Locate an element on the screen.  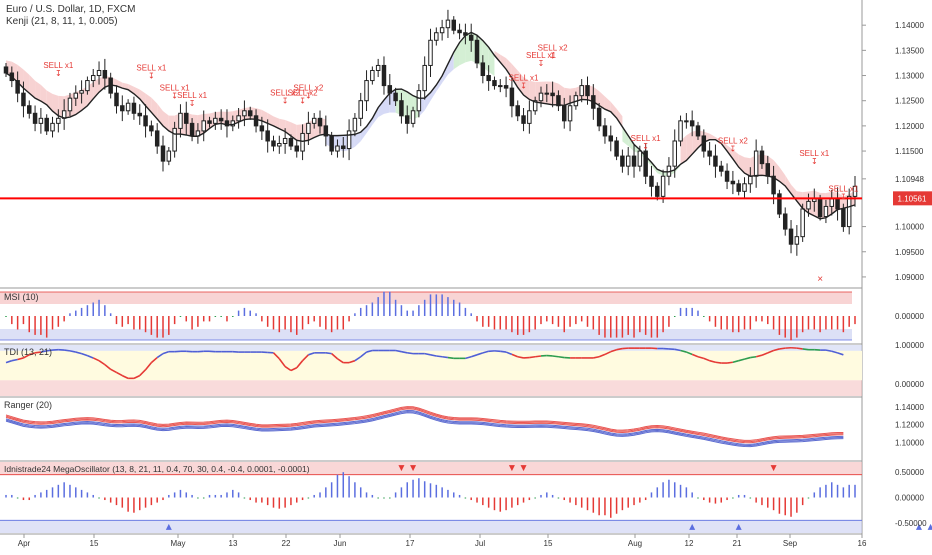
price-tick-label: 1.09500 is located at coordinates (909, 252).